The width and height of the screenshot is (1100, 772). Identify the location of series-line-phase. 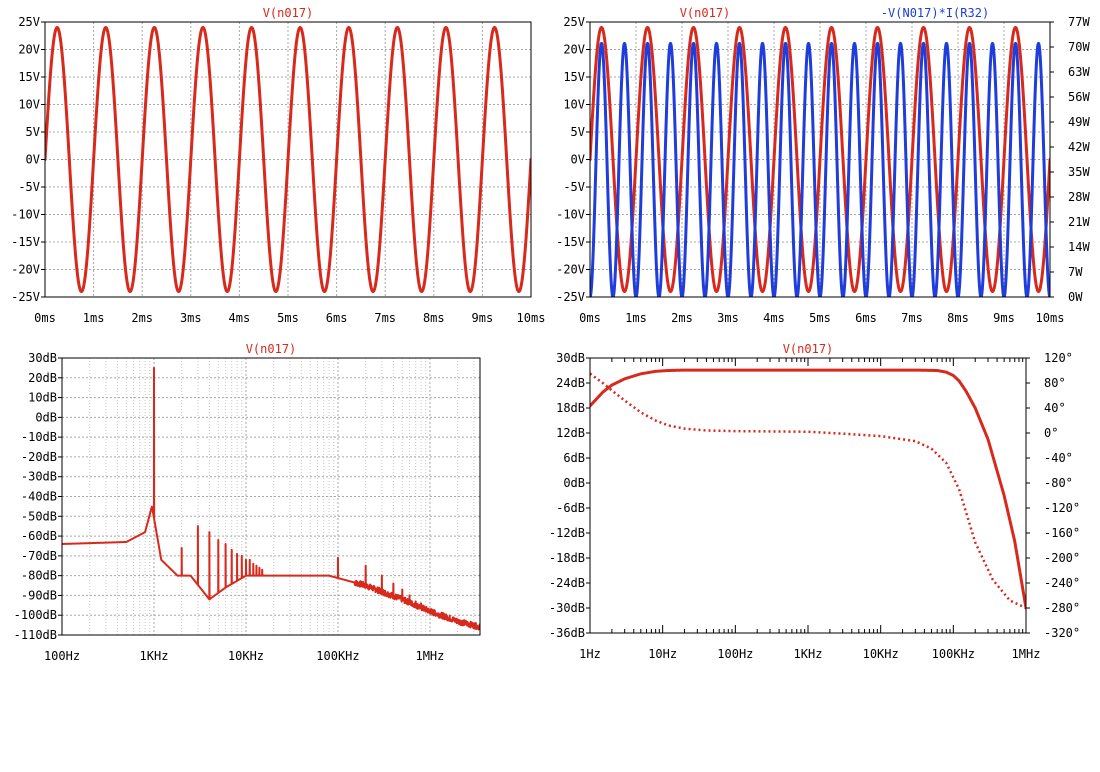
(808, 491).